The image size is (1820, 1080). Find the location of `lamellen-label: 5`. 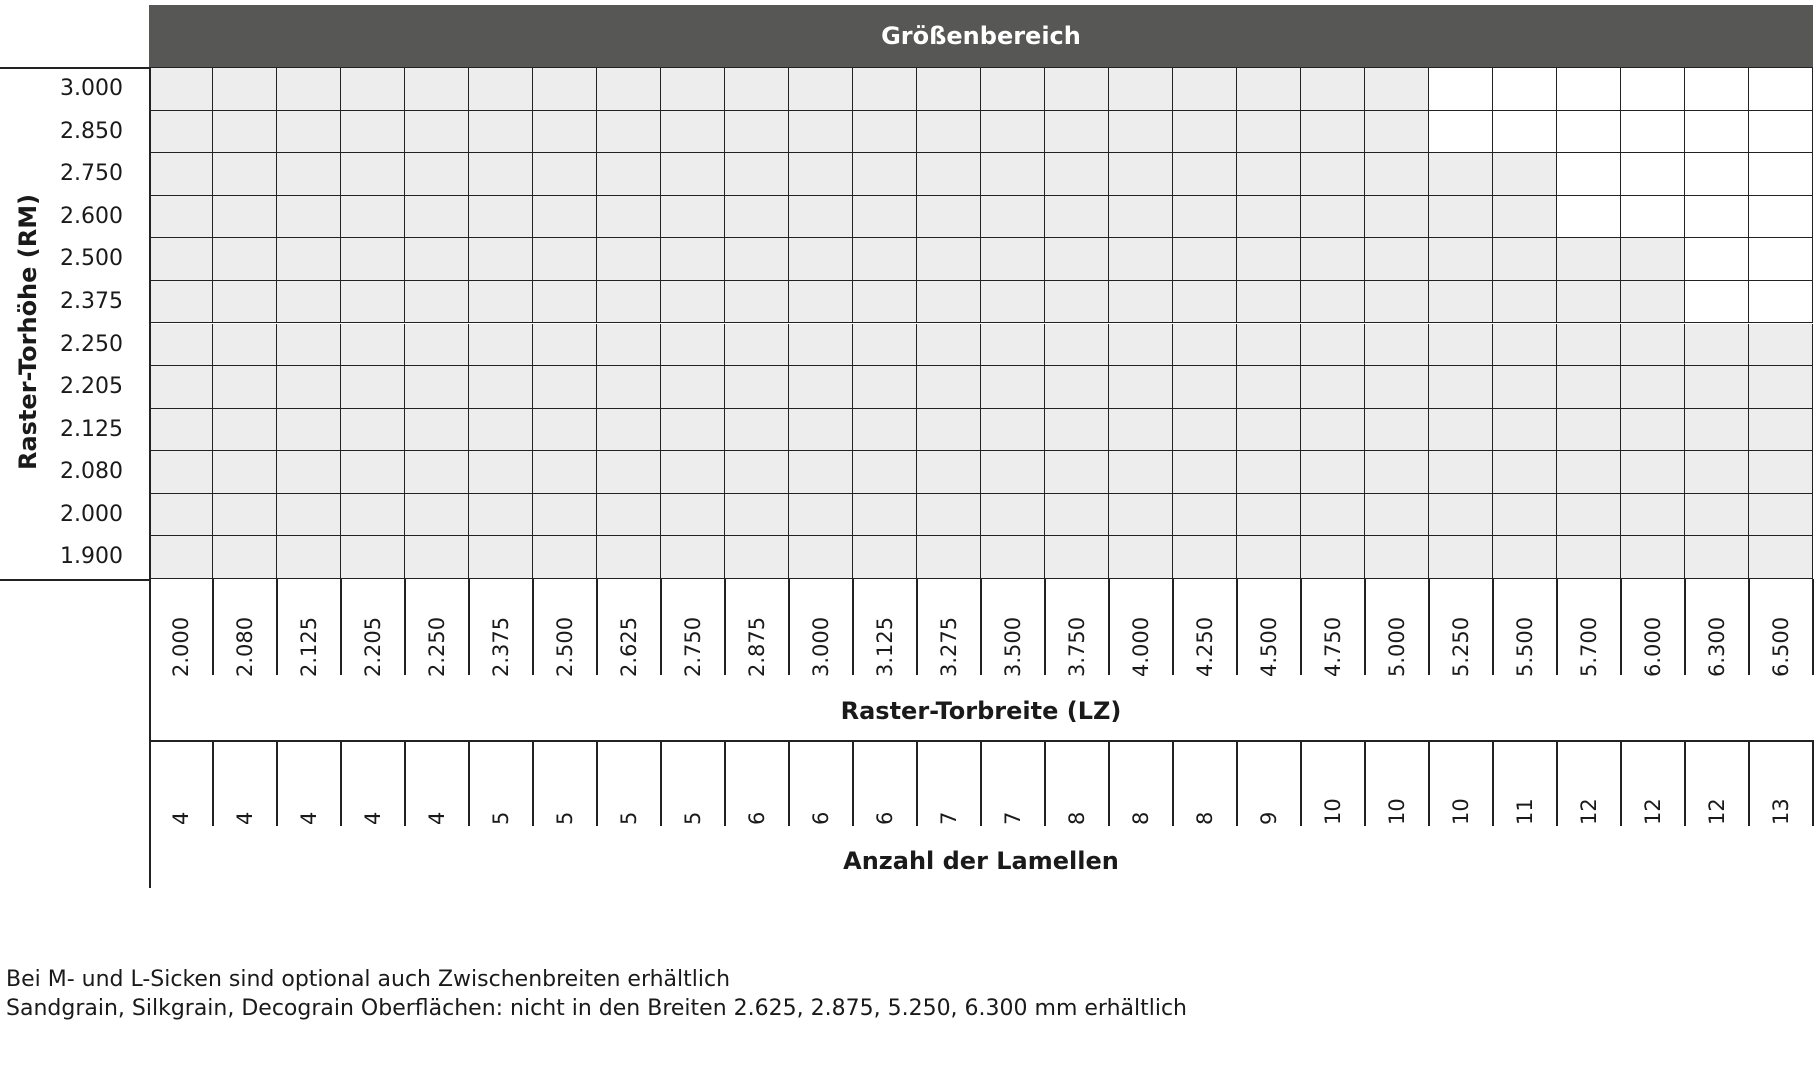

lamellen-label: 5 is located at coordinates (693, 818).